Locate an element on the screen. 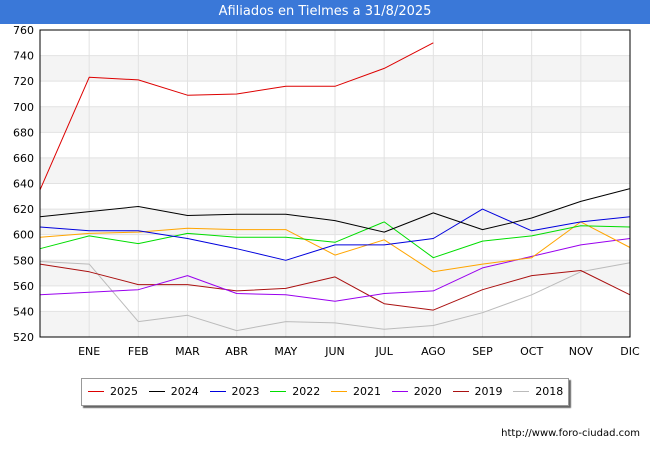 This screenshot has width=650, height=450. legend-label: 2025 is located at coordinates (124, 391).